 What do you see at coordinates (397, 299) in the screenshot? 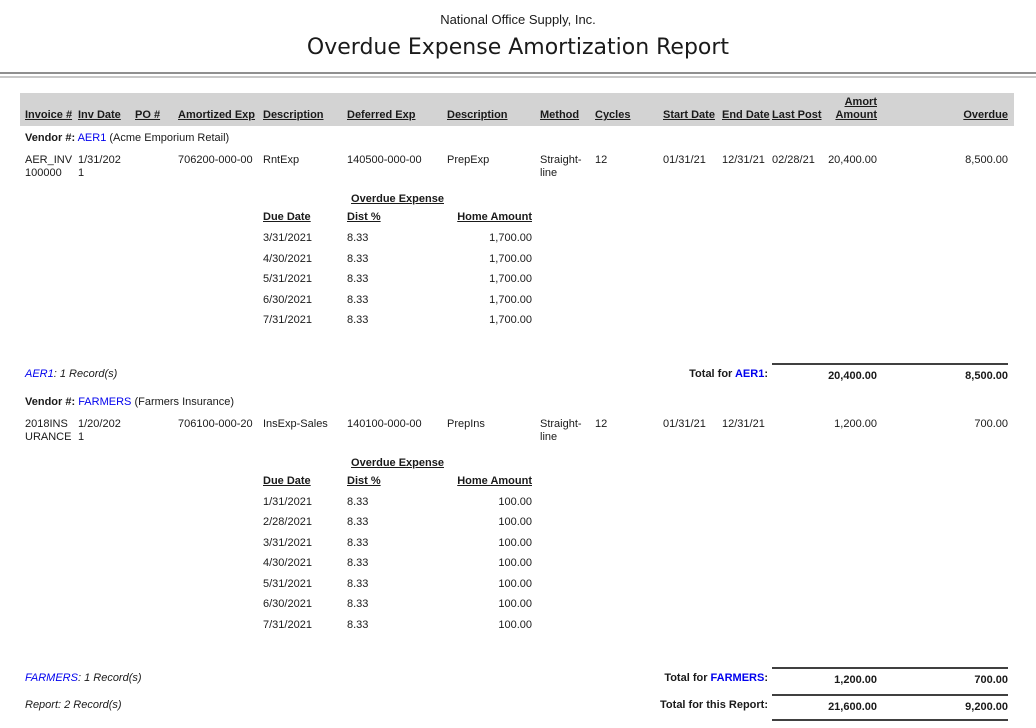
I see `schedule-row: 6/30/2021 8.33 1,700.00` at bounding box center [397, 299].